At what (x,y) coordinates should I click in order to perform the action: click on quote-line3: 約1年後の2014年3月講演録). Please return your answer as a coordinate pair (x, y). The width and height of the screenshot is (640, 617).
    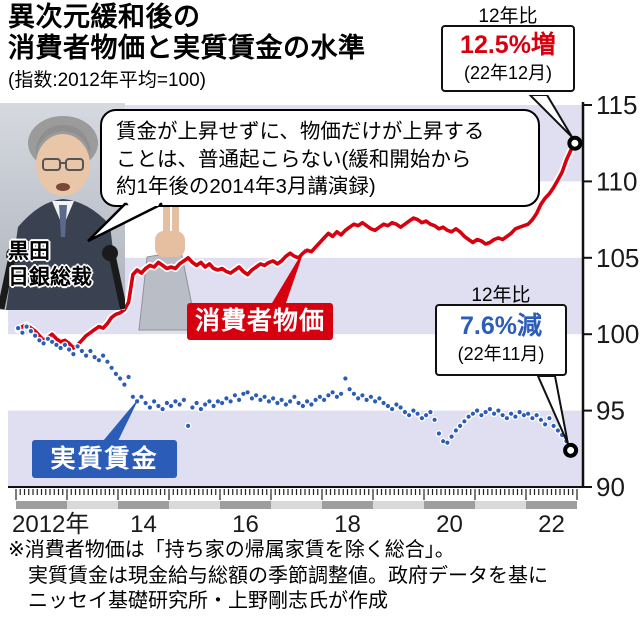
    Looking at the image, I should click on (246, 186).